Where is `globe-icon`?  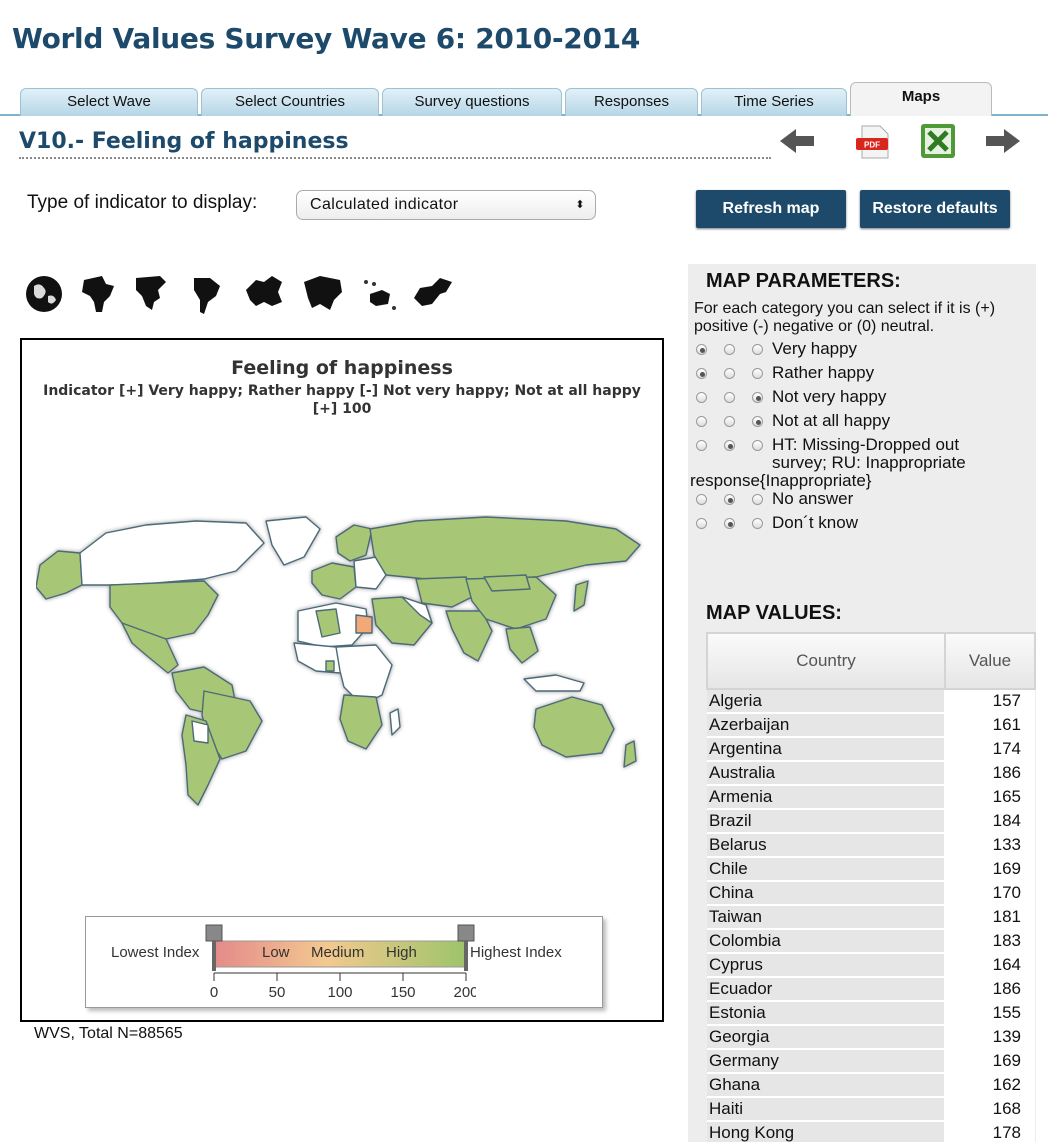
globe-icon is located at coordinates (44, 294).